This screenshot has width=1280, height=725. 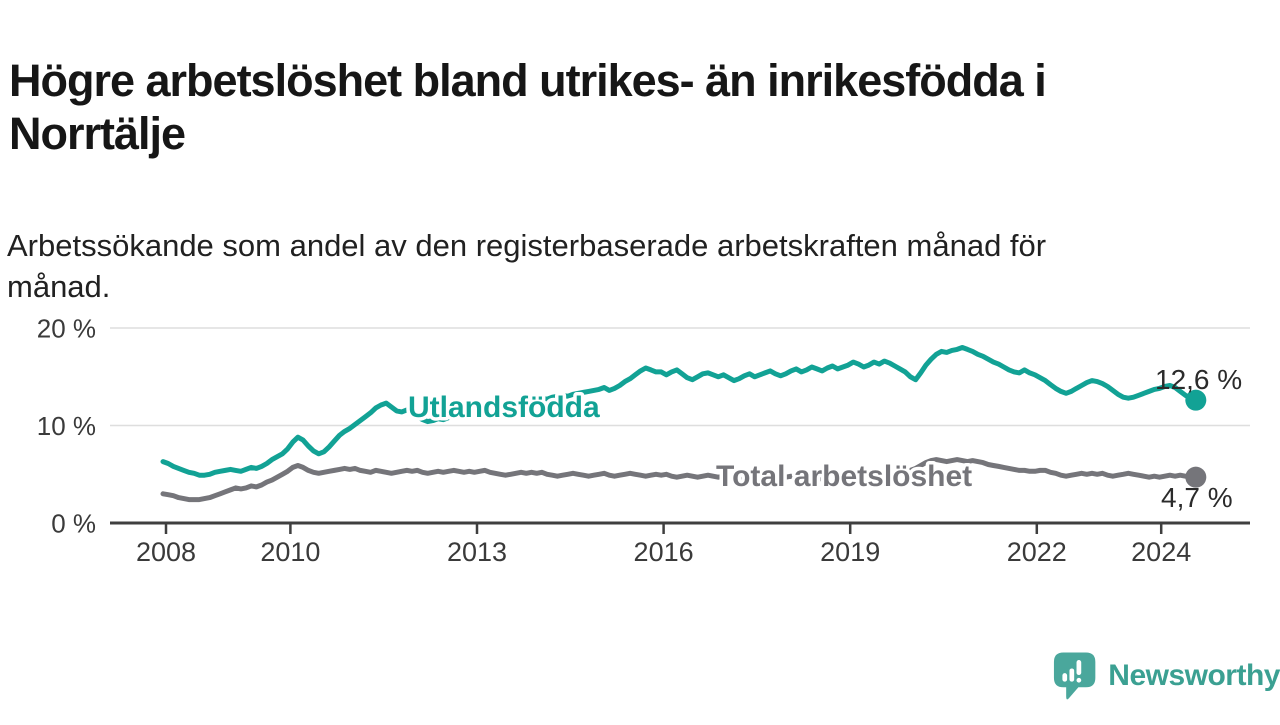 I want to click on newsworthy-branding: Newsworthy, so click(x=1166, y=676).